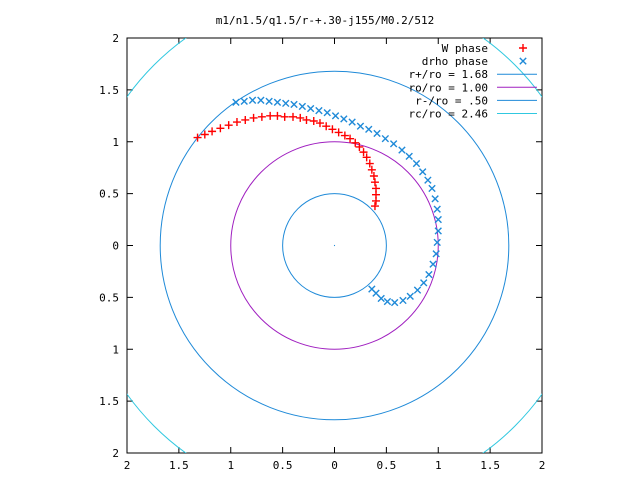 The width and height of the screenshot is (640, 480). I want to click on legend-label-ro-ro-1-00: ro/ro = 1.00, so click(448, 87).